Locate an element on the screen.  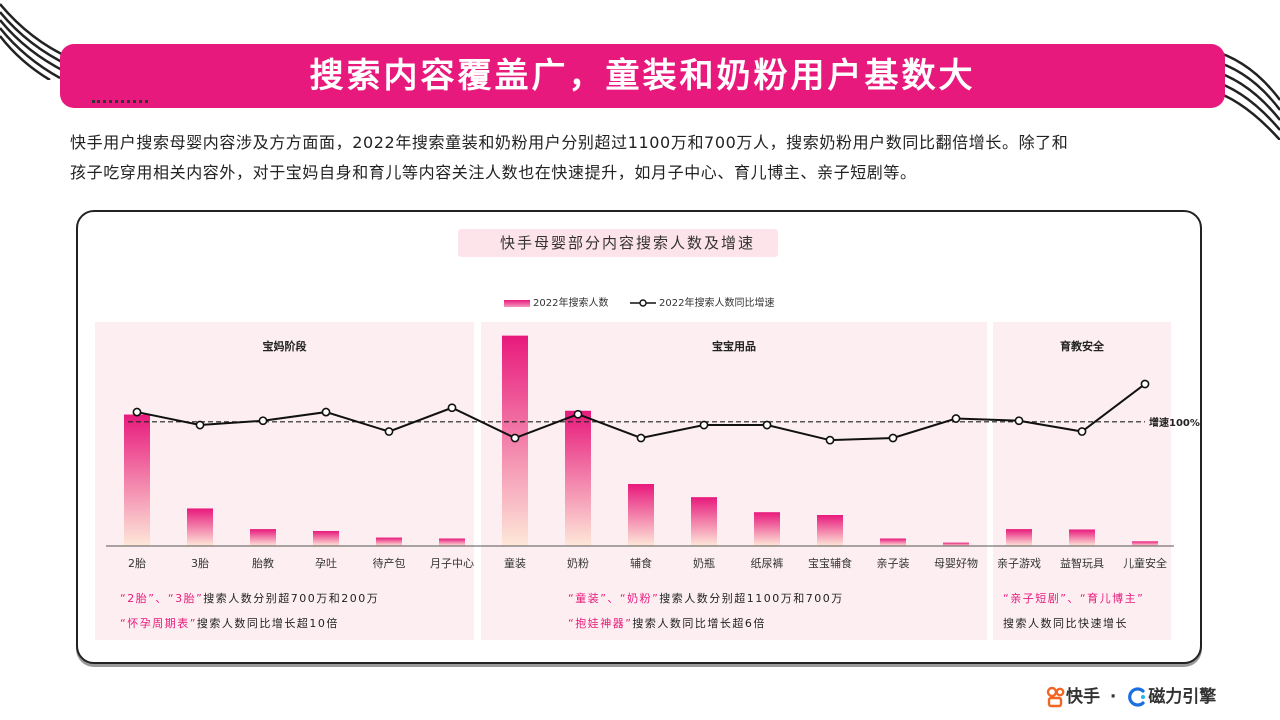
note-segment: “亲子短剧”、“育儿博主” is located at coordinates (1074, 598).